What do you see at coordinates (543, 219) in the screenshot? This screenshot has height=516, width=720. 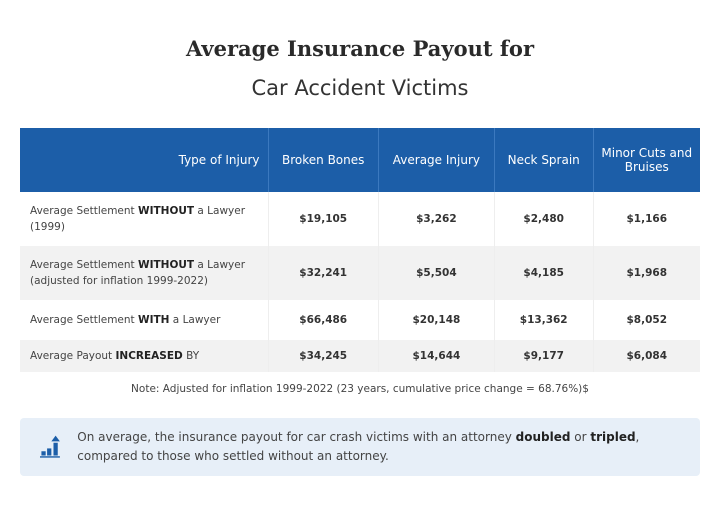 I see `table-cell: $2,480` at bounding box center [543, 219].